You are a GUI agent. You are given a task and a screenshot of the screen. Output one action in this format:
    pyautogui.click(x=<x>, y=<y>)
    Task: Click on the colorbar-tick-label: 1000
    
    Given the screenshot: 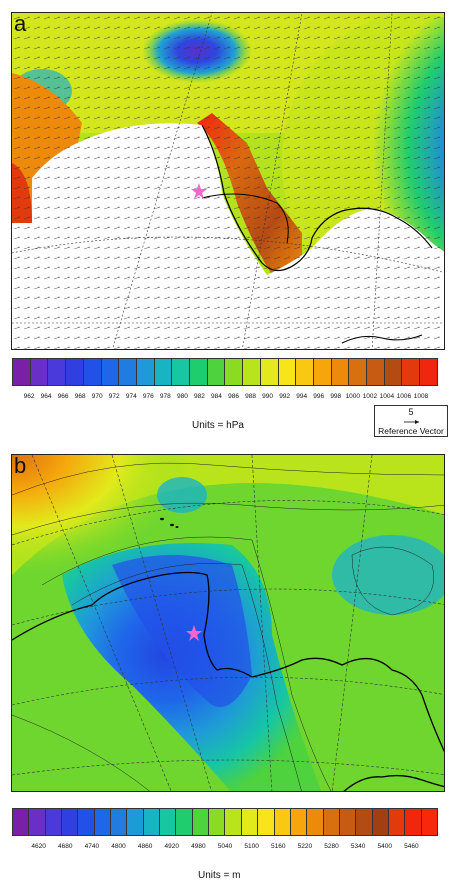 What is the action you would take?
    pyautogui.click(x=353, y=396)
    